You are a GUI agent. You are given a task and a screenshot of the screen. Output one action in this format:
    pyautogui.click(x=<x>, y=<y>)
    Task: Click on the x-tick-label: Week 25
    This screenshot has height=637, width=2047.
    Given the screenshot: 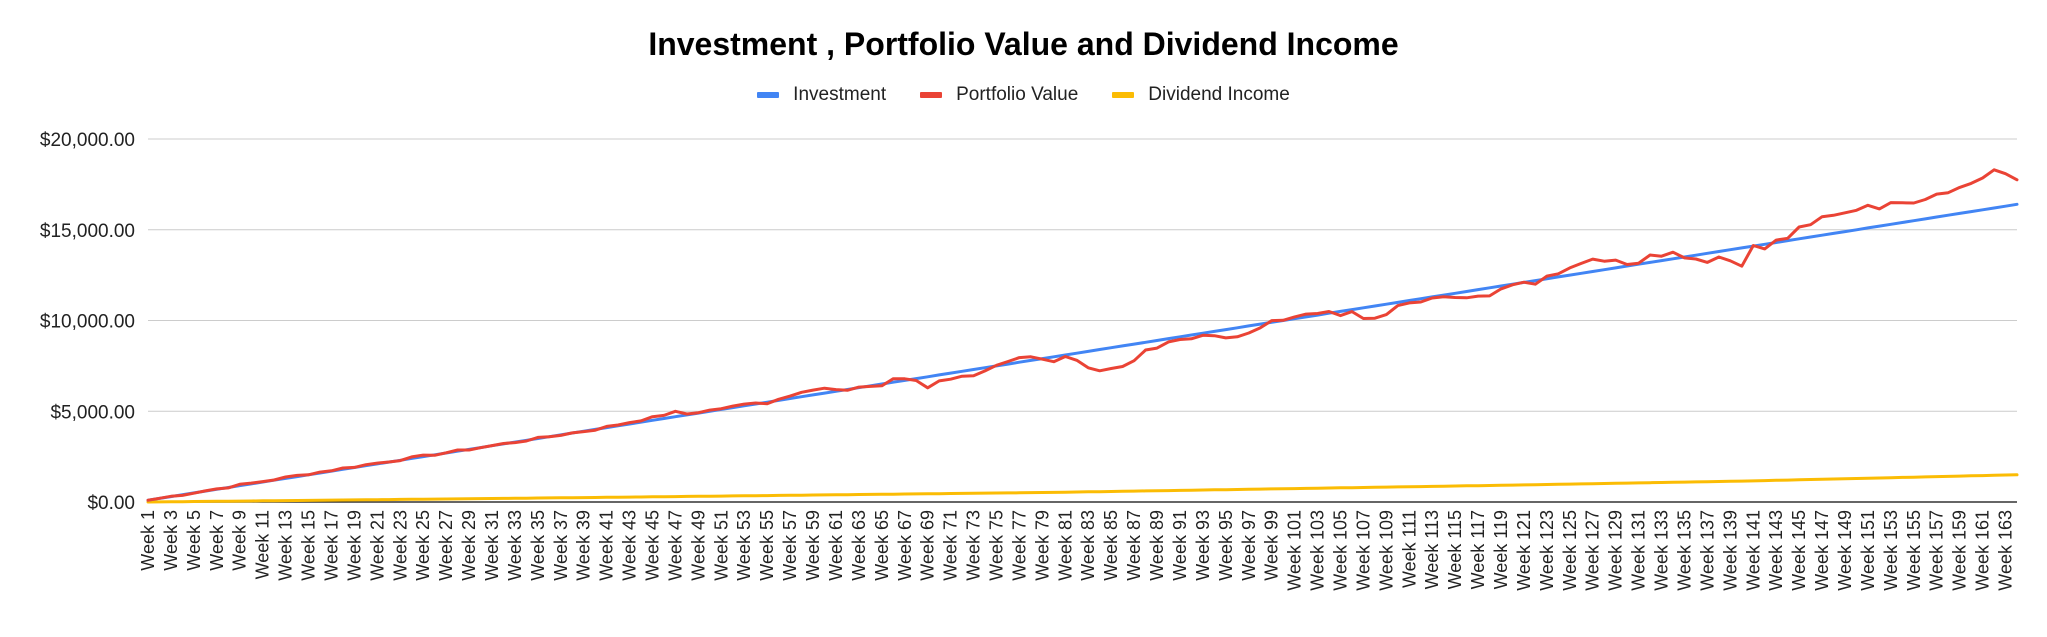 What is the action you would take?
    pyautogui.click(x=423, y=545)
    